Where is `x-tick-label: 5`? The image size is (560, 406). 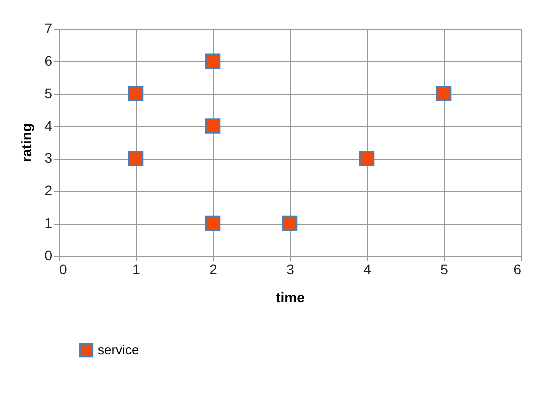 x-tick-label: 5 is located at coordinates (444, 270).